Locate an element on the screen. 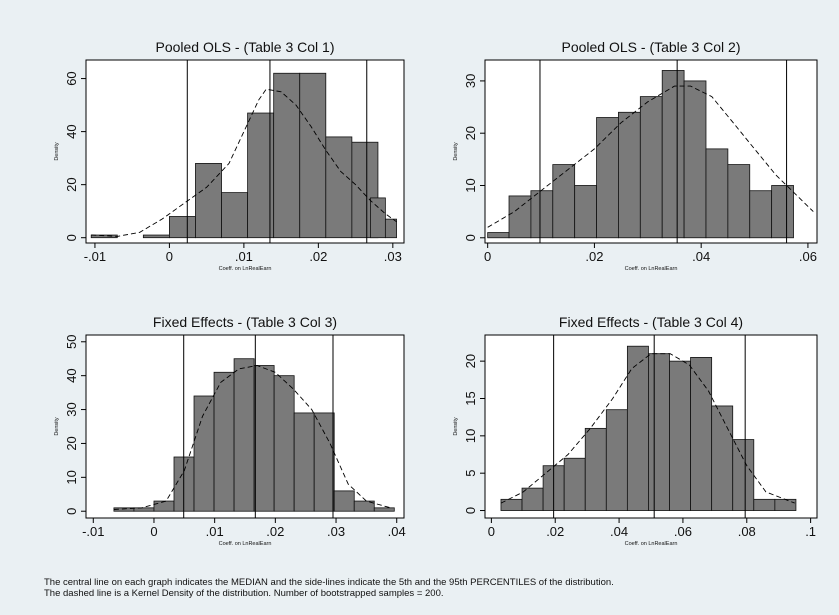 This screenshot has height=615, width=839. y-tick-label: 15 is located at coordinates (470, 398).